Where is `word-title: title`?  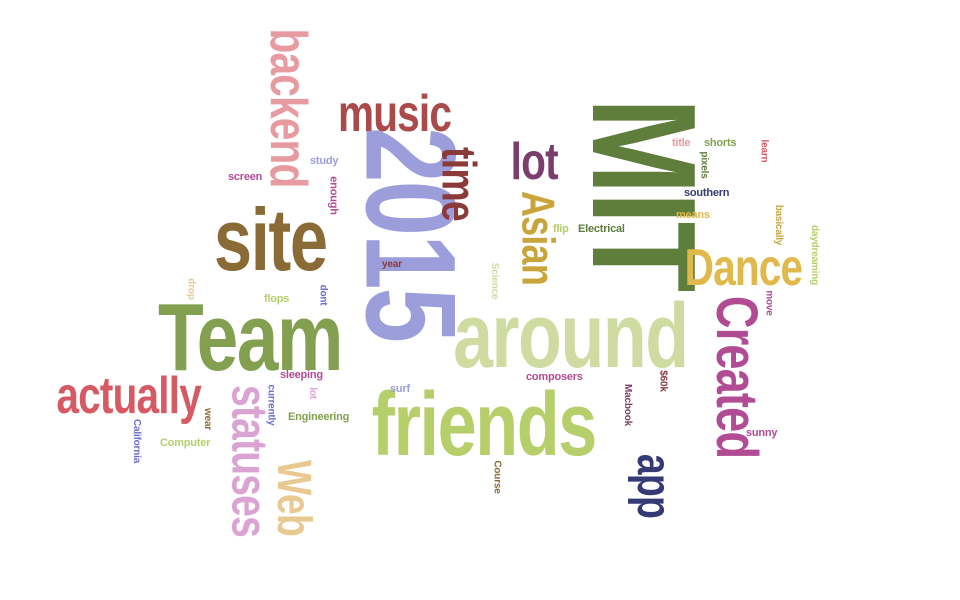
word-title: title is located at coordinates (681, 143).